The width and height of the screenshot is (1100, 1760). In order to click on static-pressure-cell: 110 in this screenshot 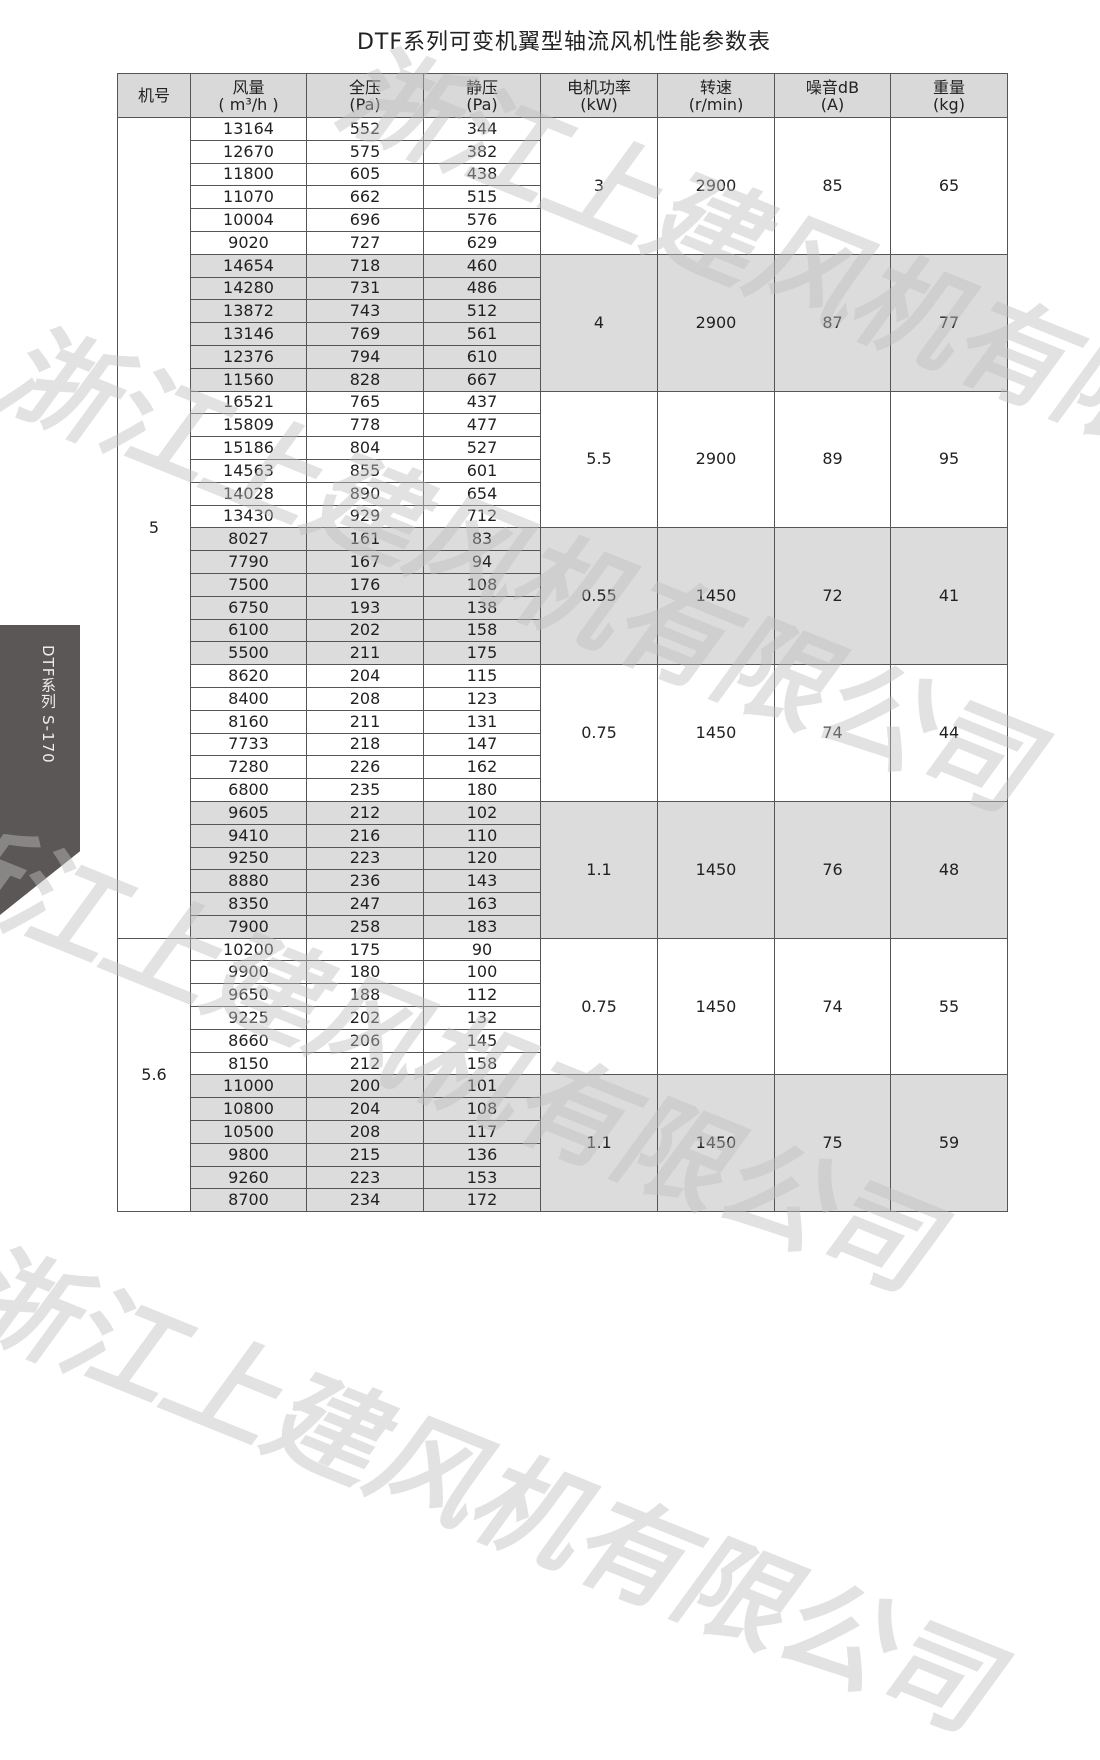, I will do `click(482, 835)`.